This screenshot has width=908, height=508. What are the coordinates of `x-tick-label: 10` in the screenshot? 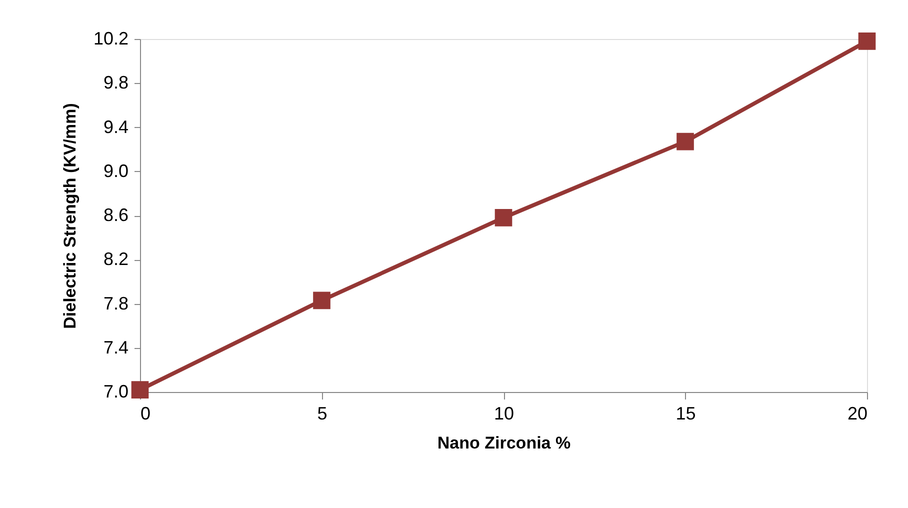 It's located at (504, 414).